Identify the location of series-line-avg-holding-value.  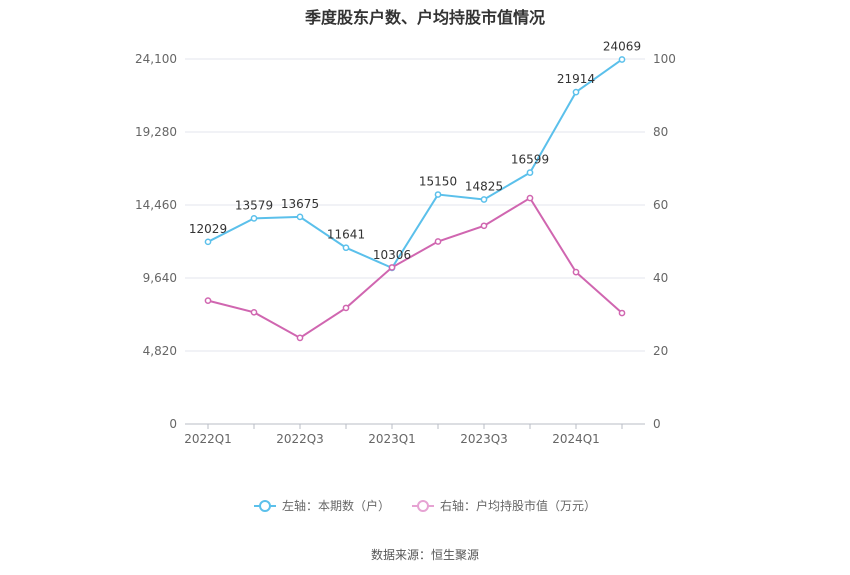
(415, 268).